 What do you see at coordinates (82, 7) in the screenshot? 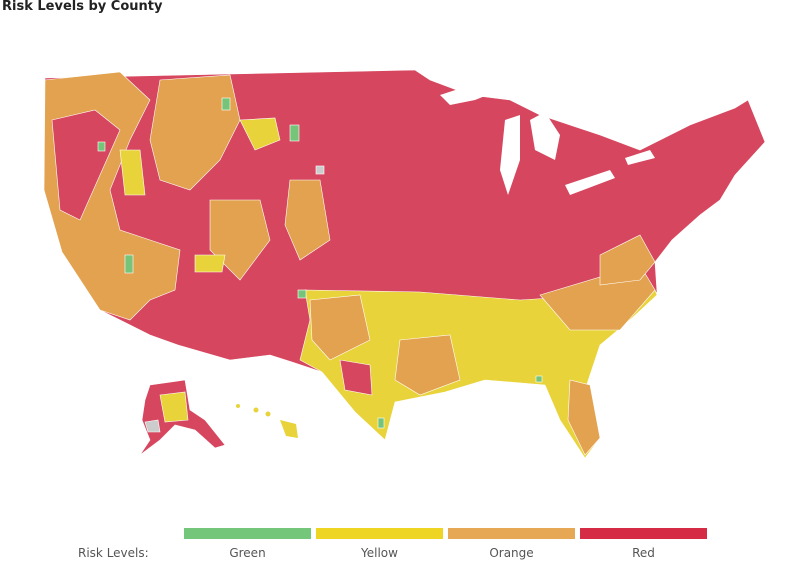
I see `chart-title: Risk Levels by County` at bounding box center [82, 7].